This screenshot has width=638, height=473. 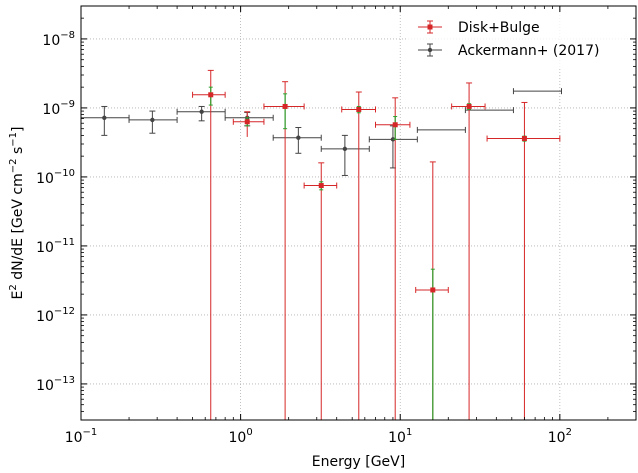 What do you see at coordinates (499, 28) in the screenshot?
I see `legend-label-disk-bulge: Disk+Bulge` at bounding box center [499, 28].